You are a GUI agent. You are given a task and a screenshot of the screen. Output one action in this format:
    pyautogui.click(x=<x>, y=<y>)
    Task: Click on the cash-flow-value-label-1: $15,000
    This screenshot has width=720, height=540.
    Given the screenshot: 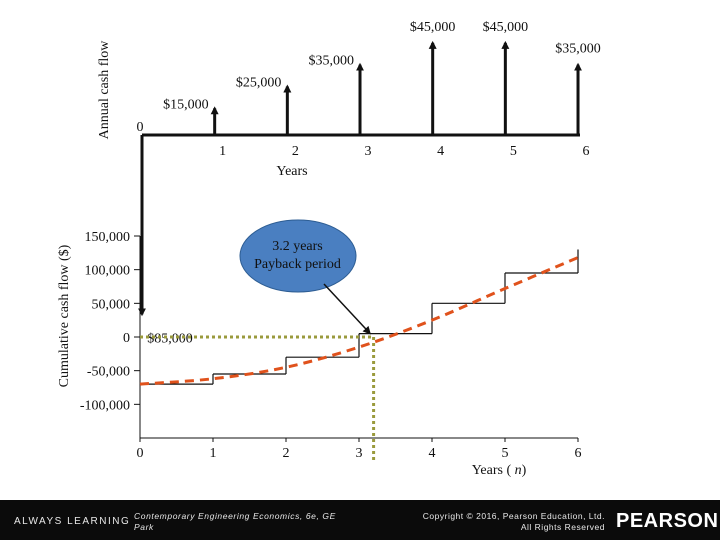 What is the action you would take?
    pyautogui.click(x=186, y=104)
    